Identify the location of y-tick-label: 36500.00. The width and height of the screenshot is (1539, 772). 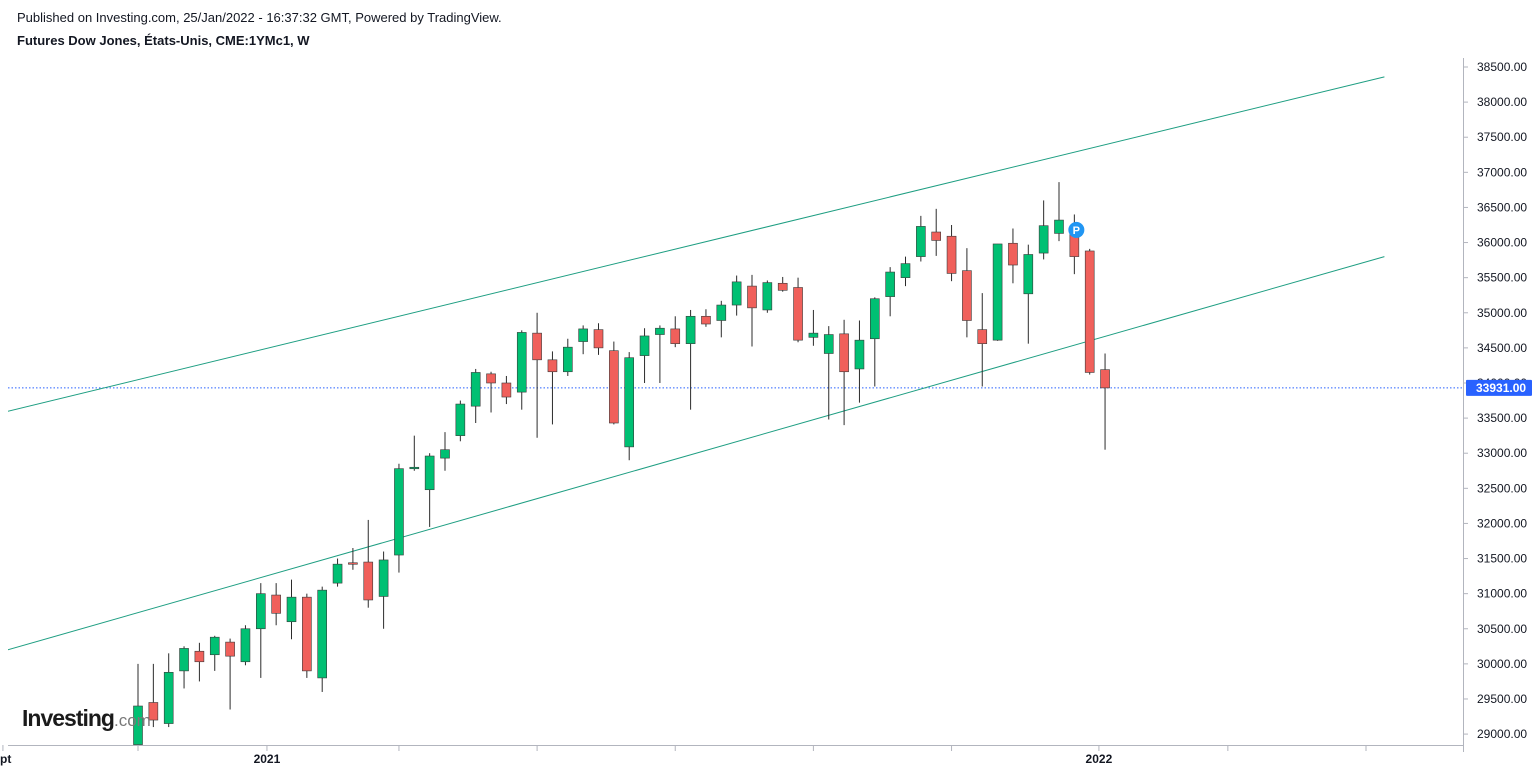
(1502, 207).